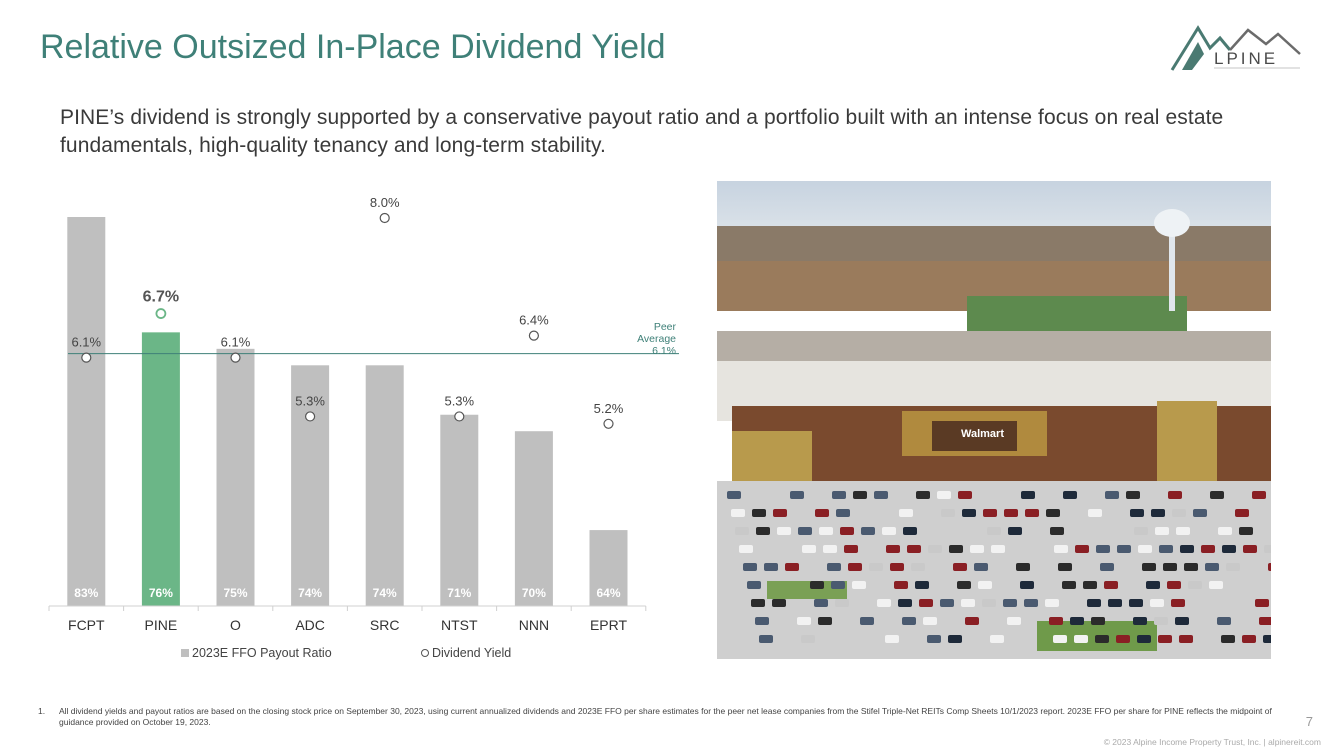 The height and width of the screenshot is (749, 1333). I want to click on bar-label-fcpt: 83%, so click(86, 593).